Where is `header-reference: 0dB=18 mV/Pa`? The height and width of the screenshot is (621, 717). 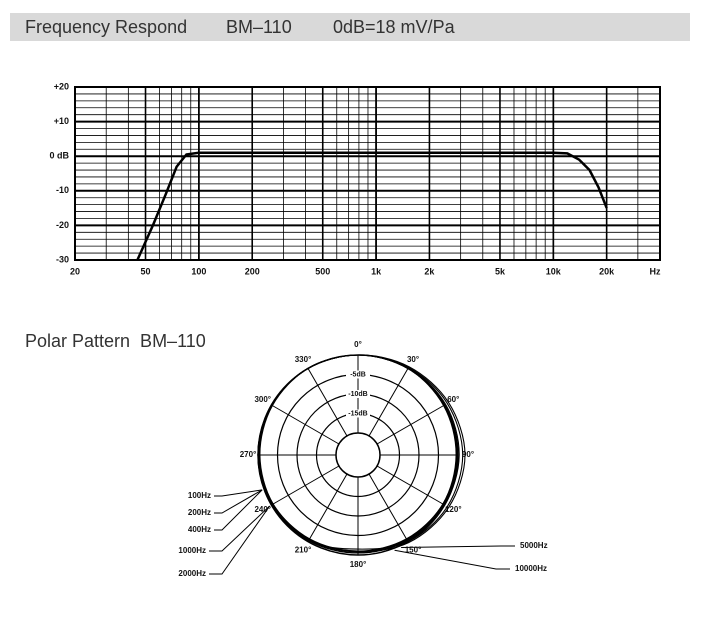
header-reference: 0dB=18 mV/Pa is located at coordinates (394, 27).